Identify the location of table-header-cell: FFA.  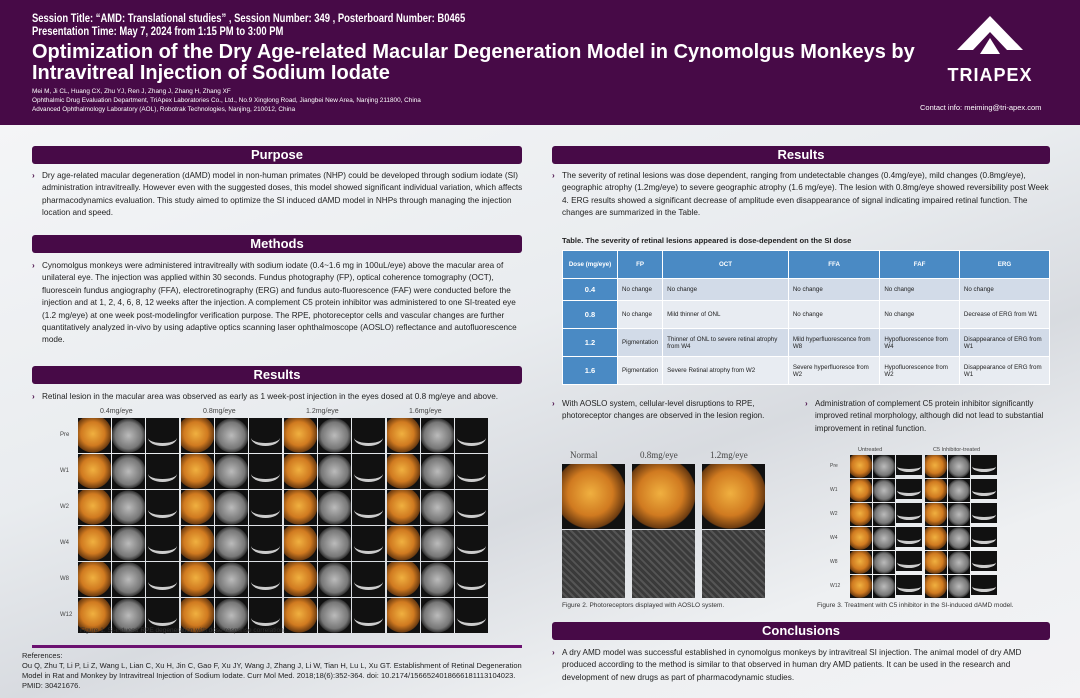
(834, 264).